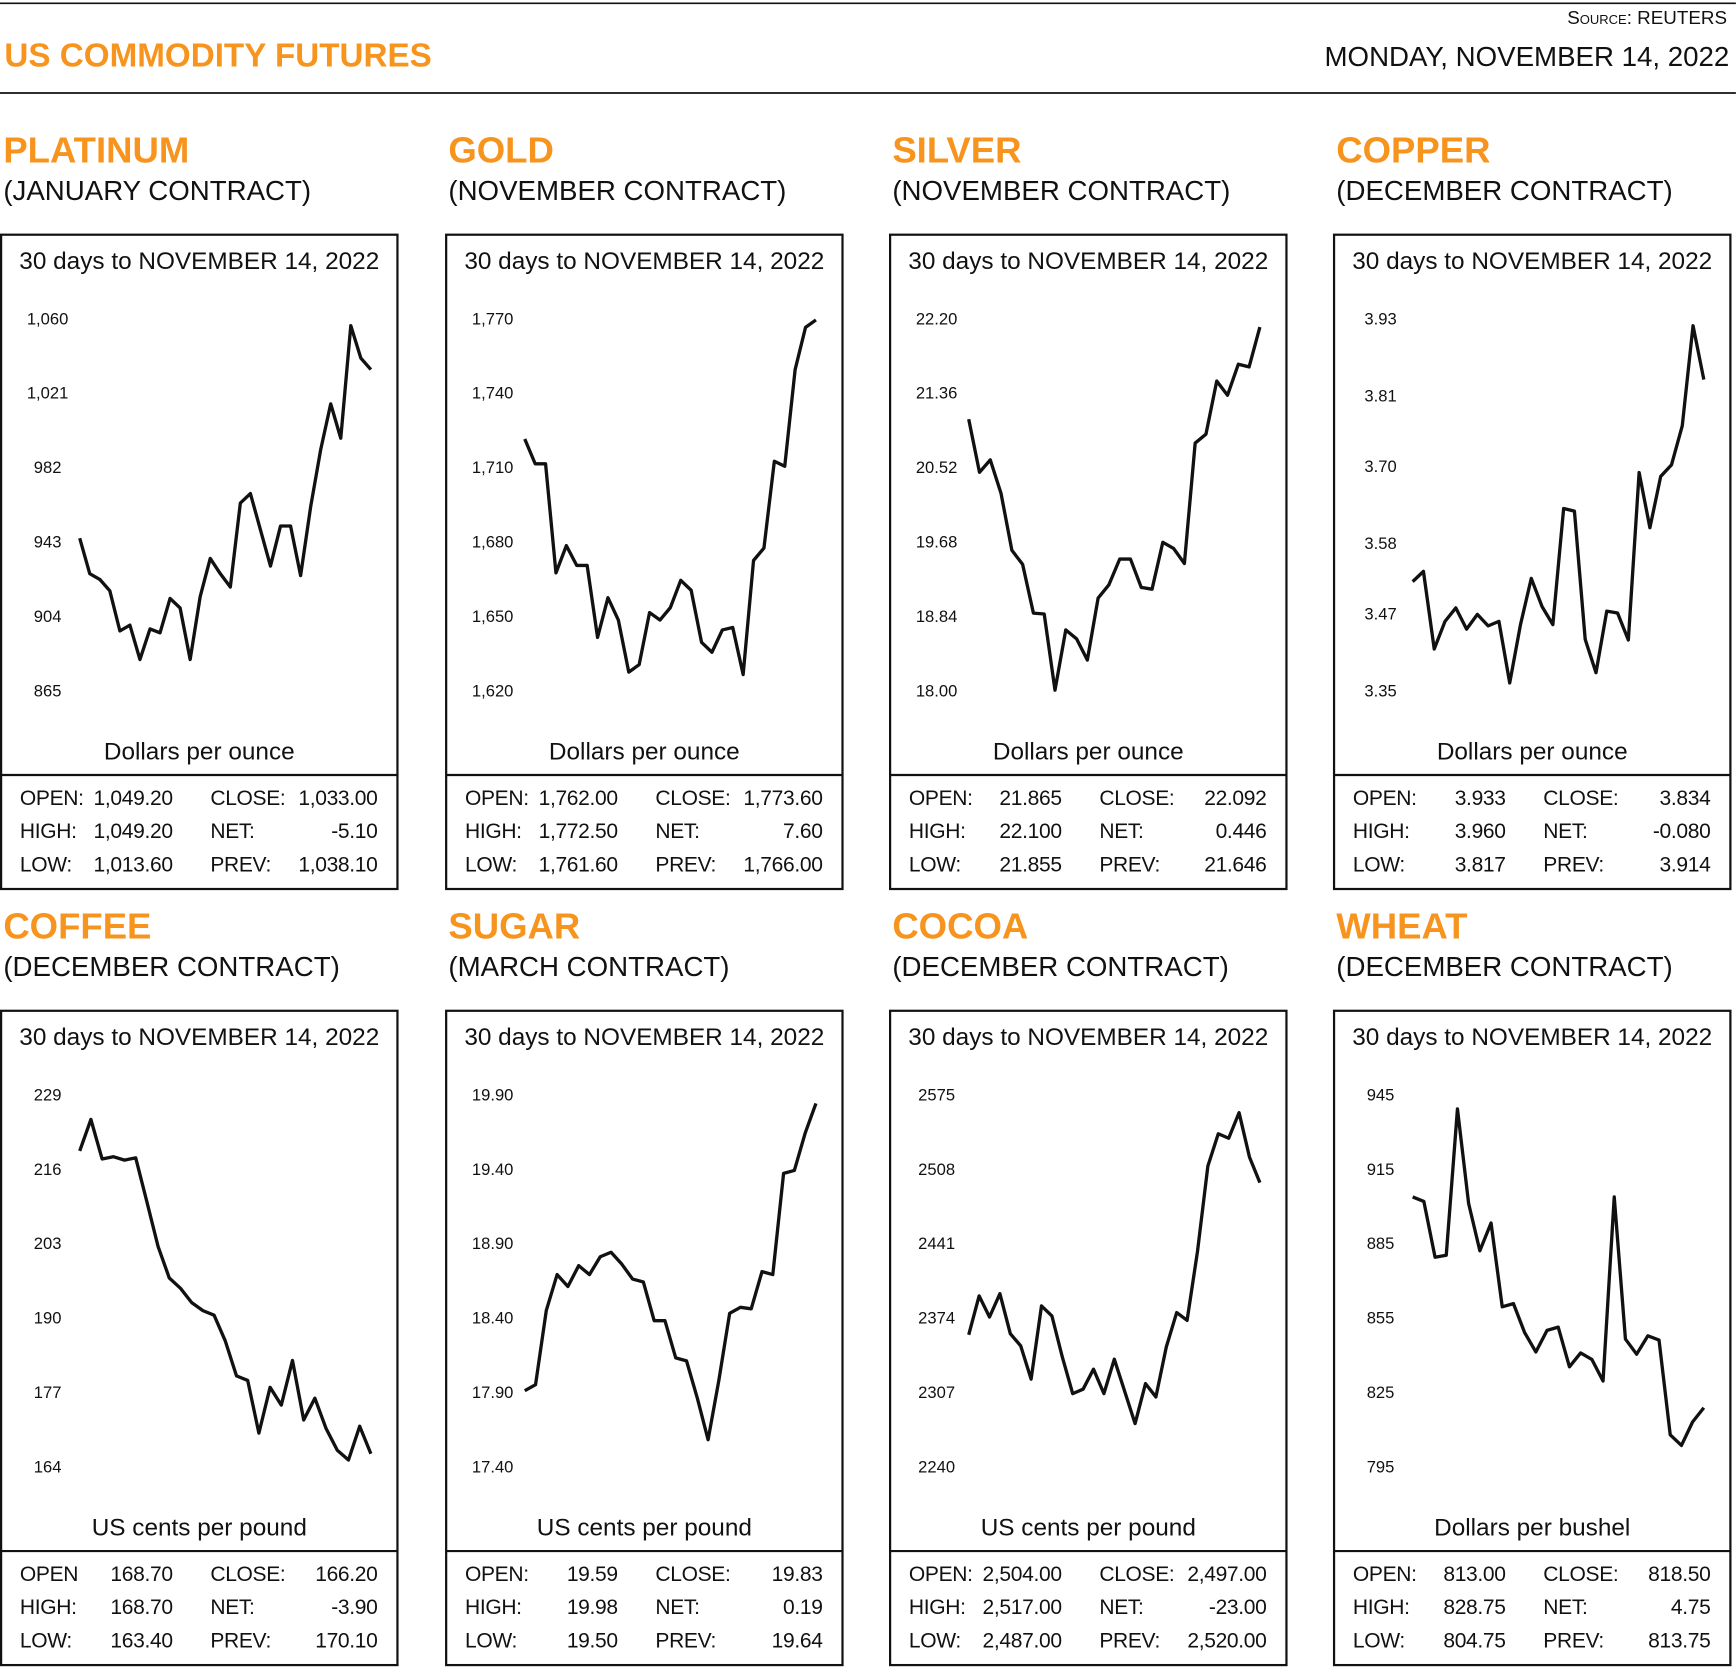  I want to click on stat-value: 1,766.00, so click(782, 864).